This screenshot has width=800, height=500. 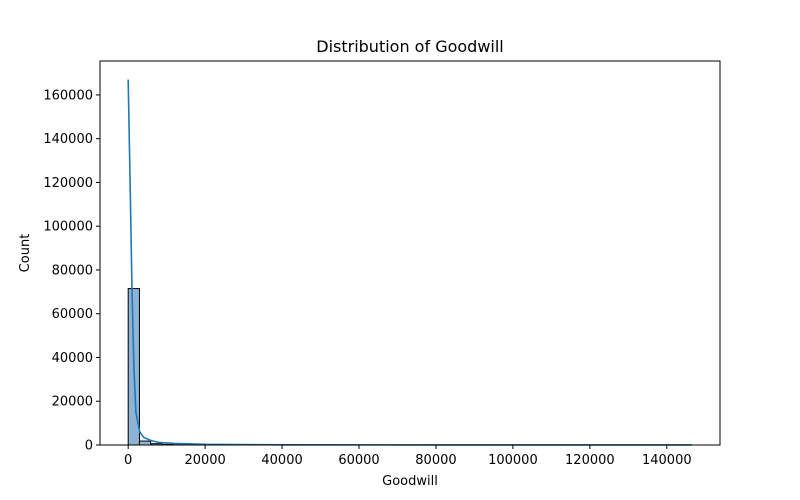 I want to click on y-tick-label-0: 0, so click(x=89, y=446).